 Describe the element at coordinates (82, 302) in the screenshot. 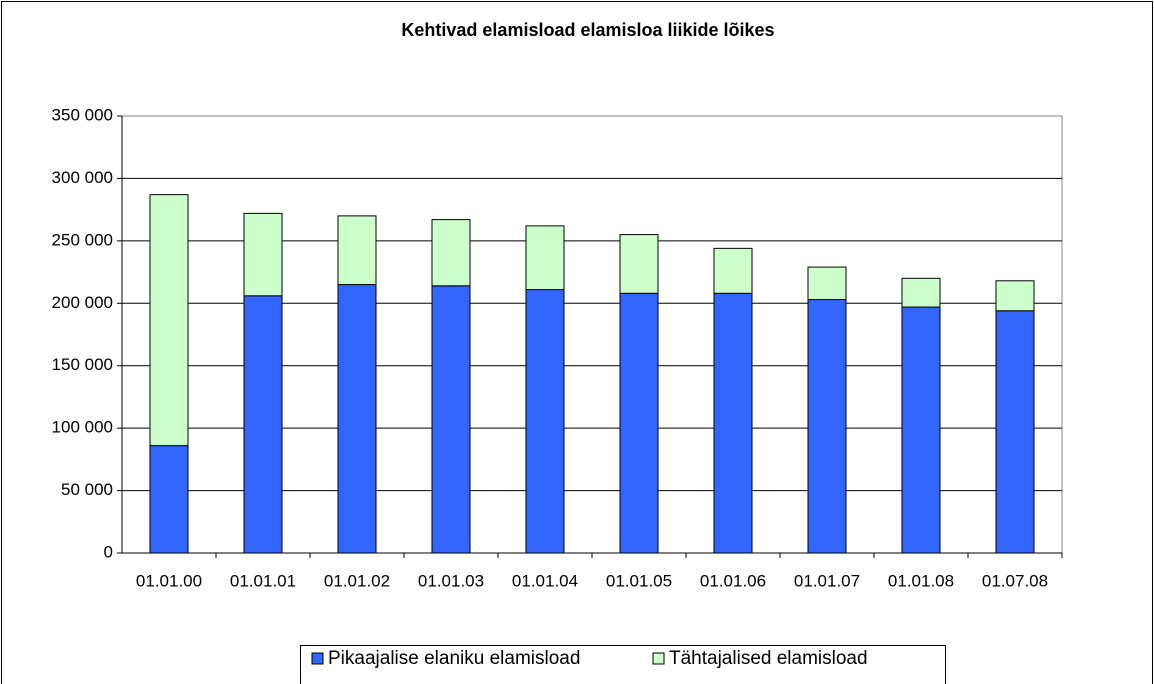

I see `y-tick-label: 200 000` at that location.